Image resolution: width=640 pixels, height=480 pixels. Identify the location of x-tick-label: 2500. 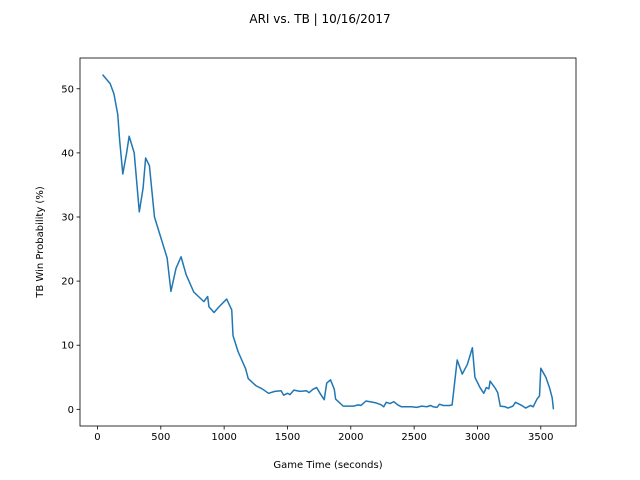
(413, 437).